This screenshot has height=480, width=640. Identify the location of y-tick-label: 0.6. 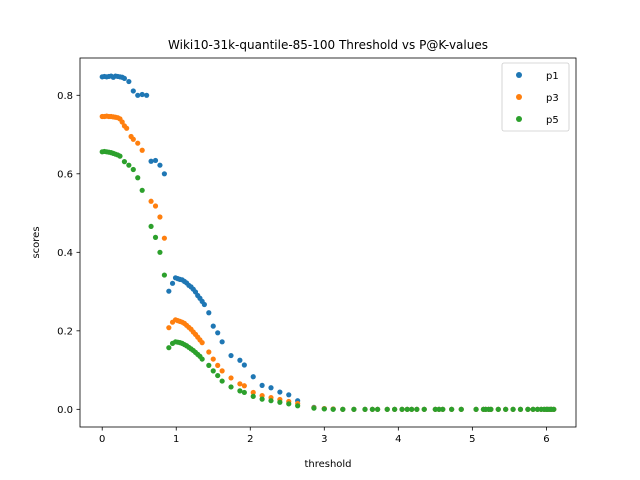
(65, 174).